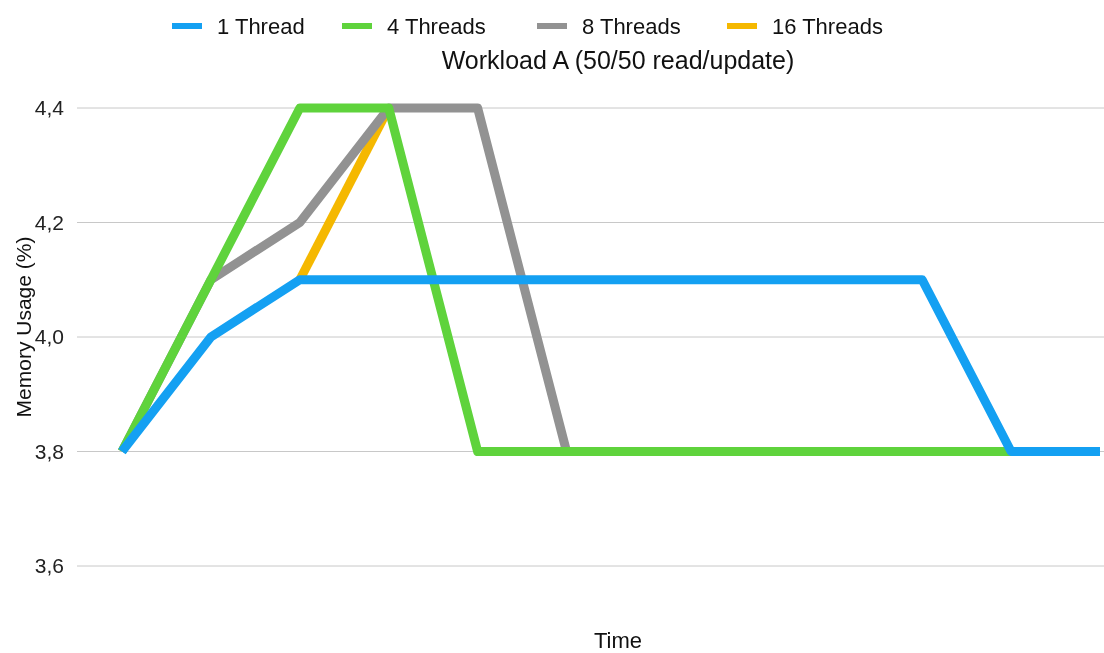 This screenshot has width=1104, height=653. Describe the element at coordinates (618, 59) in the screenshot. I see `chart-title: Workload A (50/50 read/update)` at that location.